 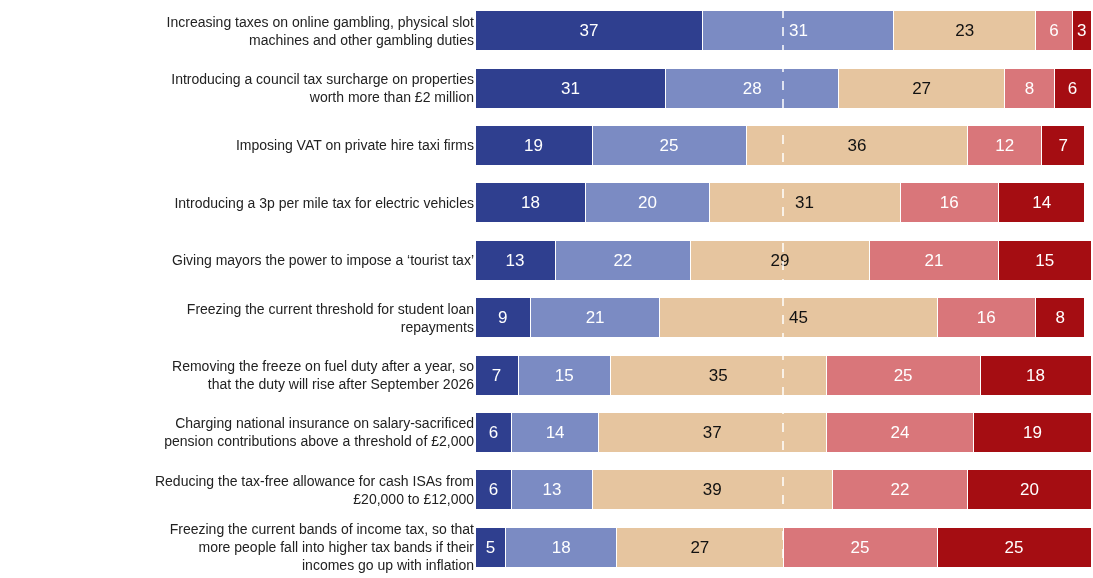 What do you see at coordinates (323, 260) in the screenshot?
I see `y-tick-label: Giving mayors the power to impose a ‘tourist tax’` at bounding box center [323, 260].